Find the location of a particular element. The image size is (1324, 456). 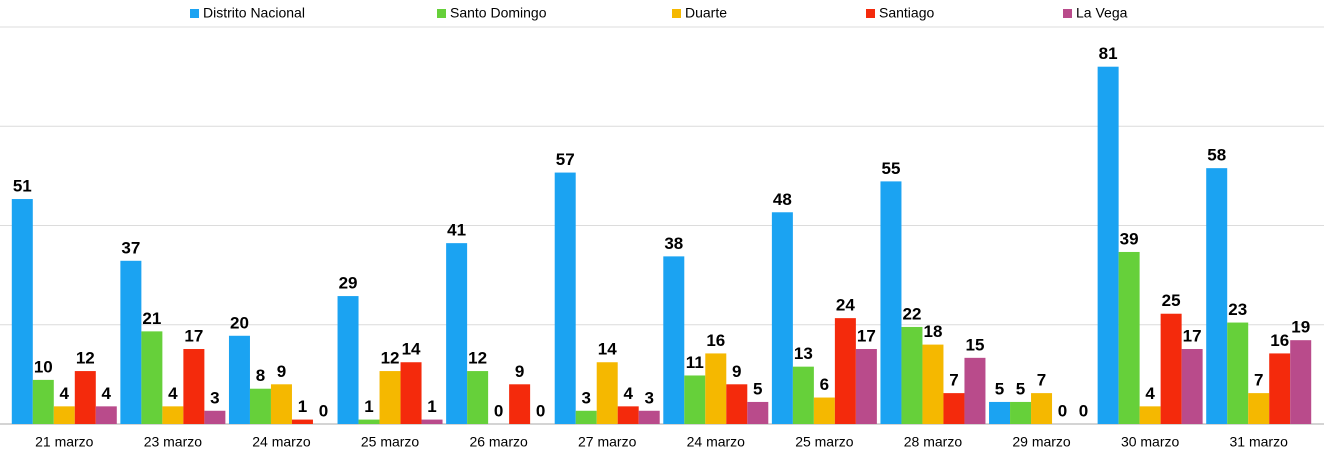

data-label: 24 is located at coordinates (845, 305).